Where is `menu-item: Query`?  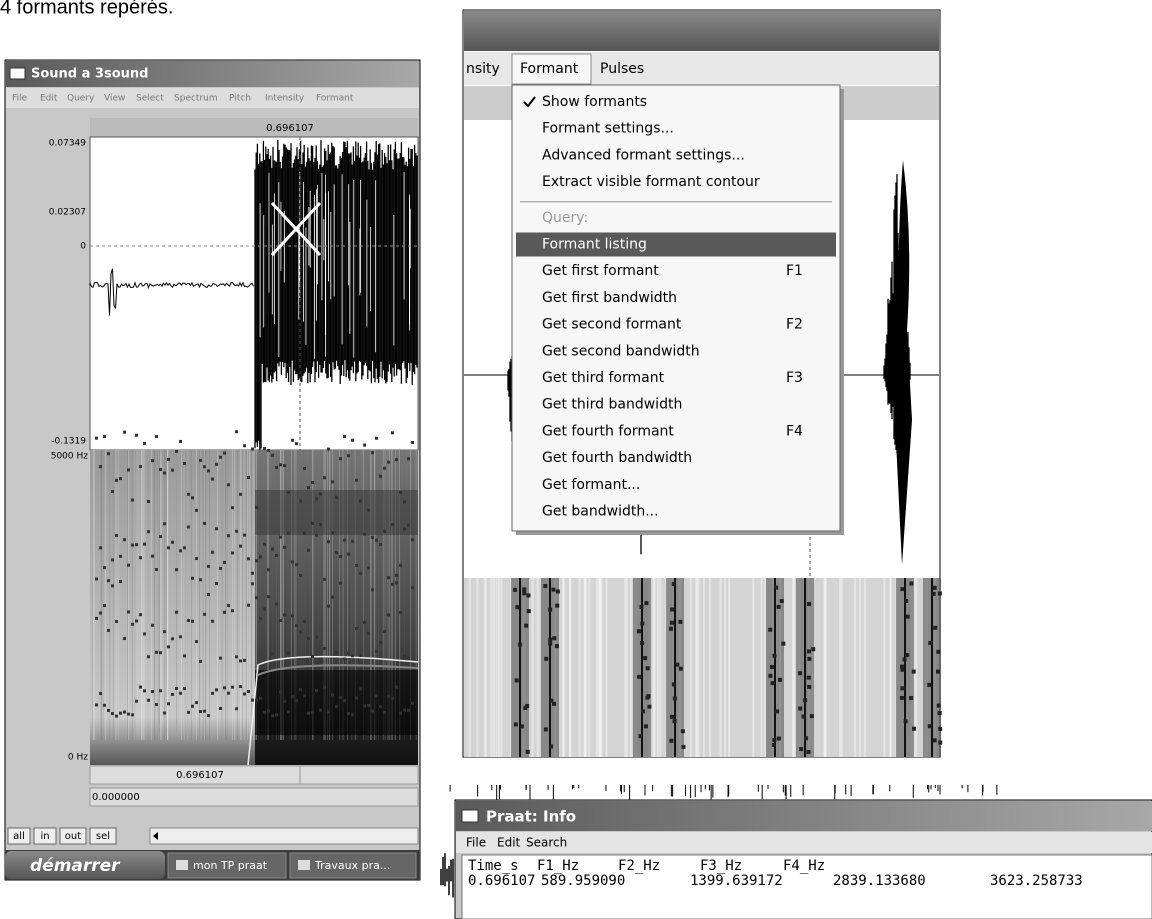 menu-item: Query is located at coordinates (81, 99).